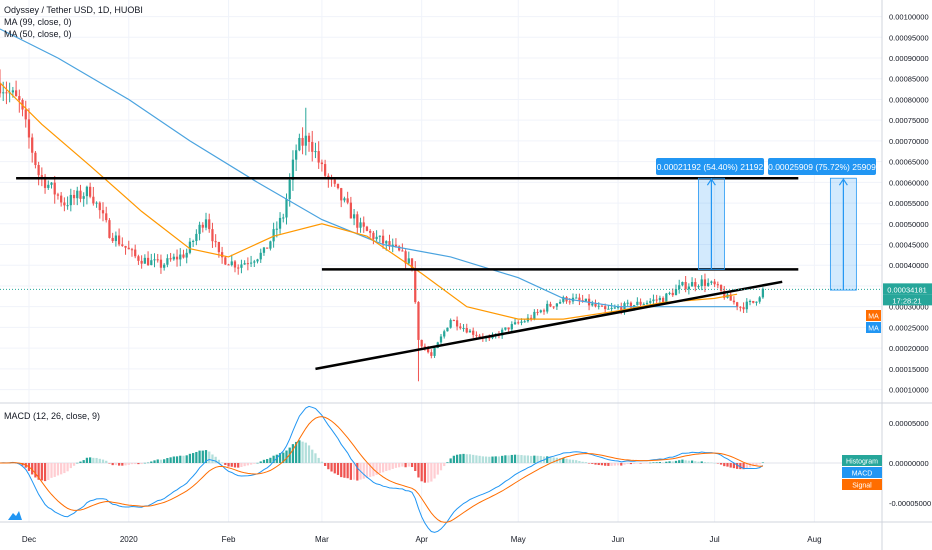 This screenshot has width=932, height=550. What do you see at coordinates (906, 300) in the screenshot?
I see `countdown-label: 17:28:21` at bounding box center [906, 300].